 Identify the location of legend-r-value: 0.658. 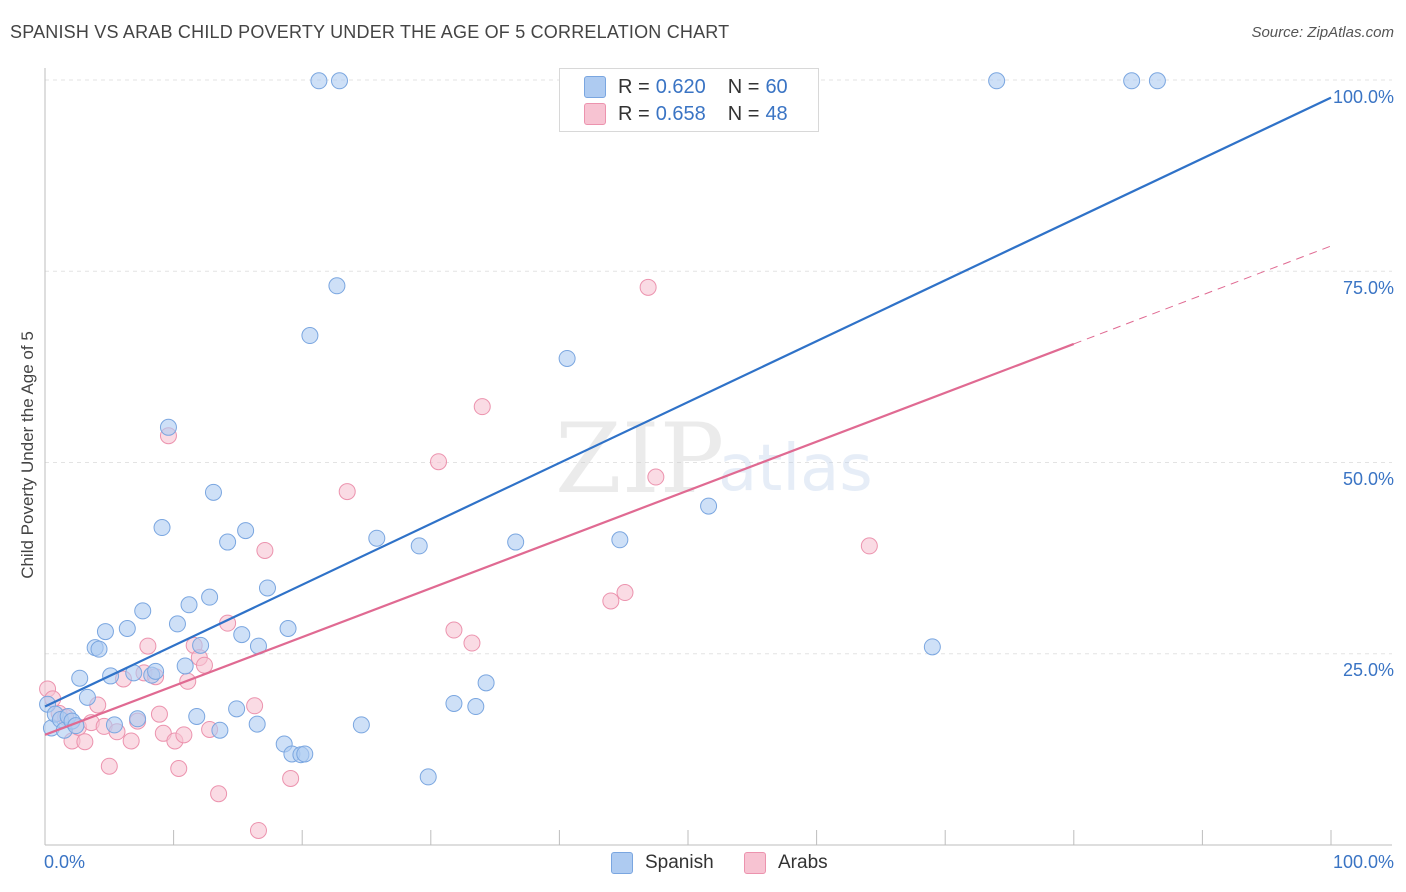
(680, 113).